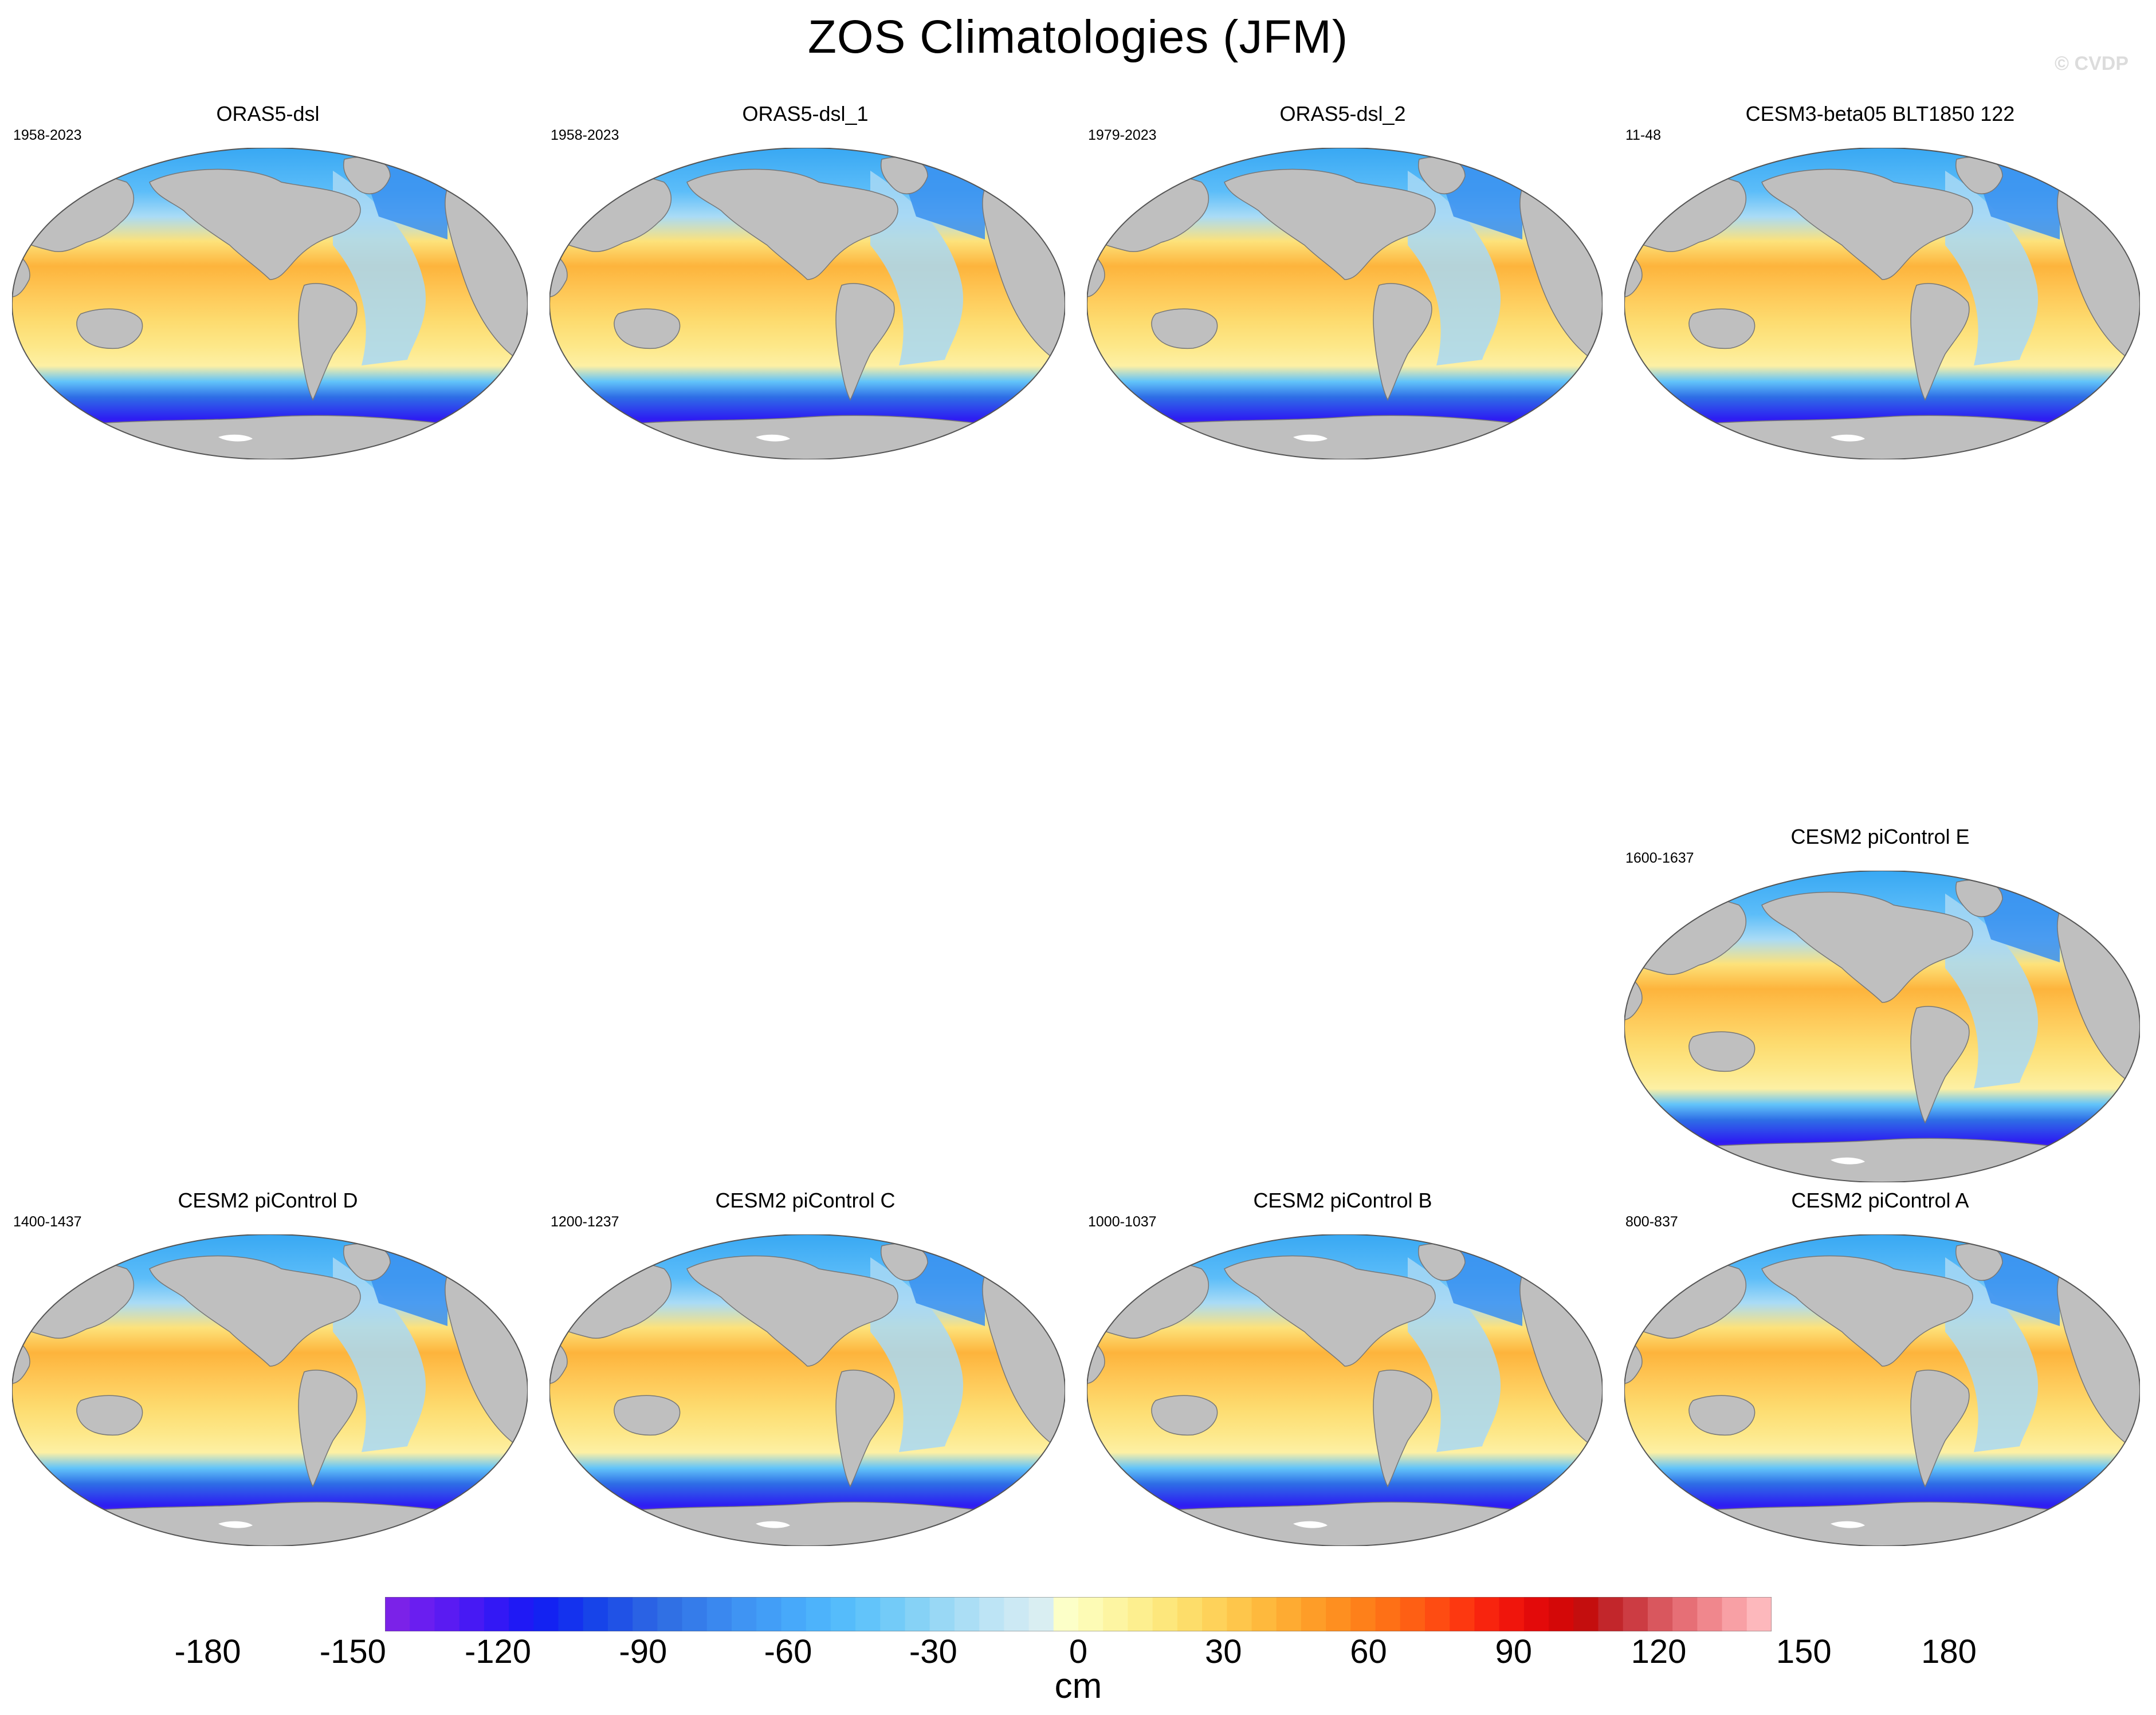 This screenshot has height=1715, width=2156. I want to click on colorbar-tick-label: 90, so click(1514, 1651).